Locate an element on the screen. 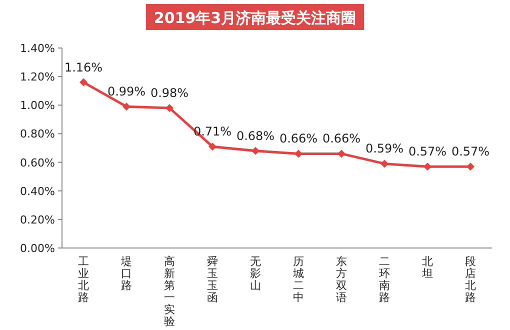 This screenshot has height=330, width=510. x-tick-label: 高新第一实验 is located at coordinates (169, 291).